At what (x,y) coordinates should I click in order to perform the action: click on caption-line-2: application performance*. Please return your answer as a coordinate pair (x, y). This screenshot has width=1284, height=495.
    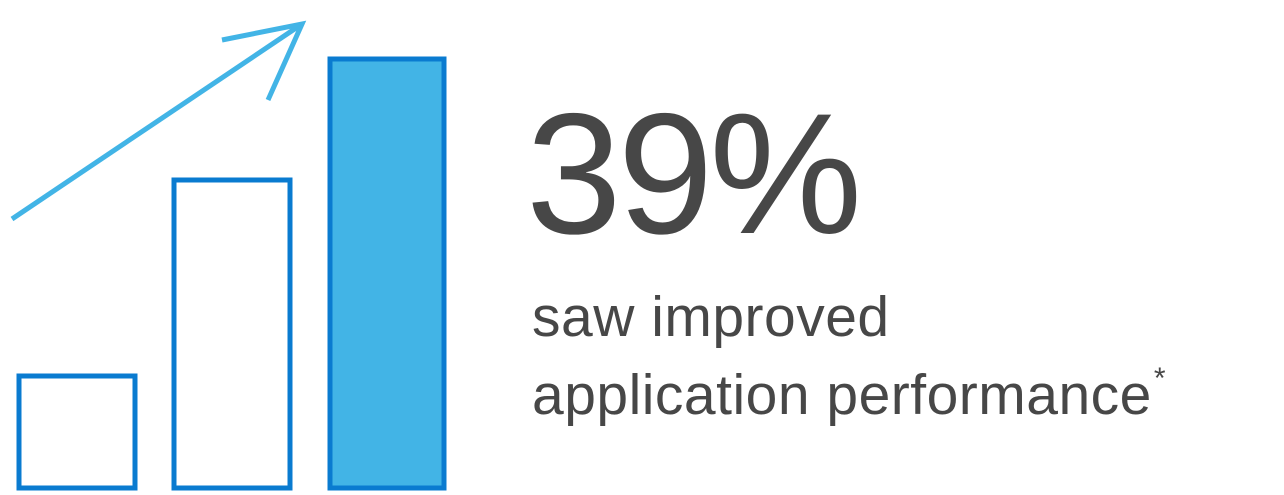
    Looking at the image, I should click on (908, 387).